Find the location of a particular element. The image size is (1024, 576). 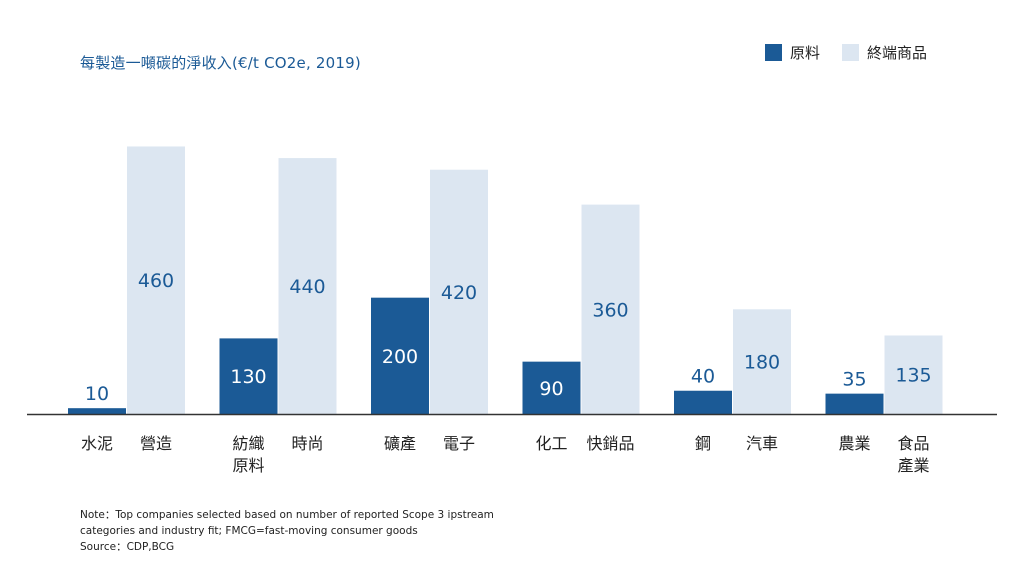

legend-label-final: 終端商品 is located at coordinates (897, 53).